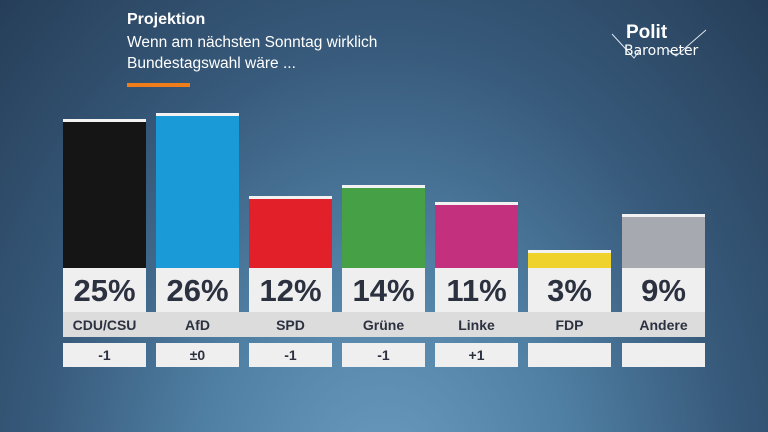 This screenshot has width=768, height=432. What do you see at coordinates (166, 19) in the screenshot?
I see `chart-title: Projektion` at bounding box center [166, 19].